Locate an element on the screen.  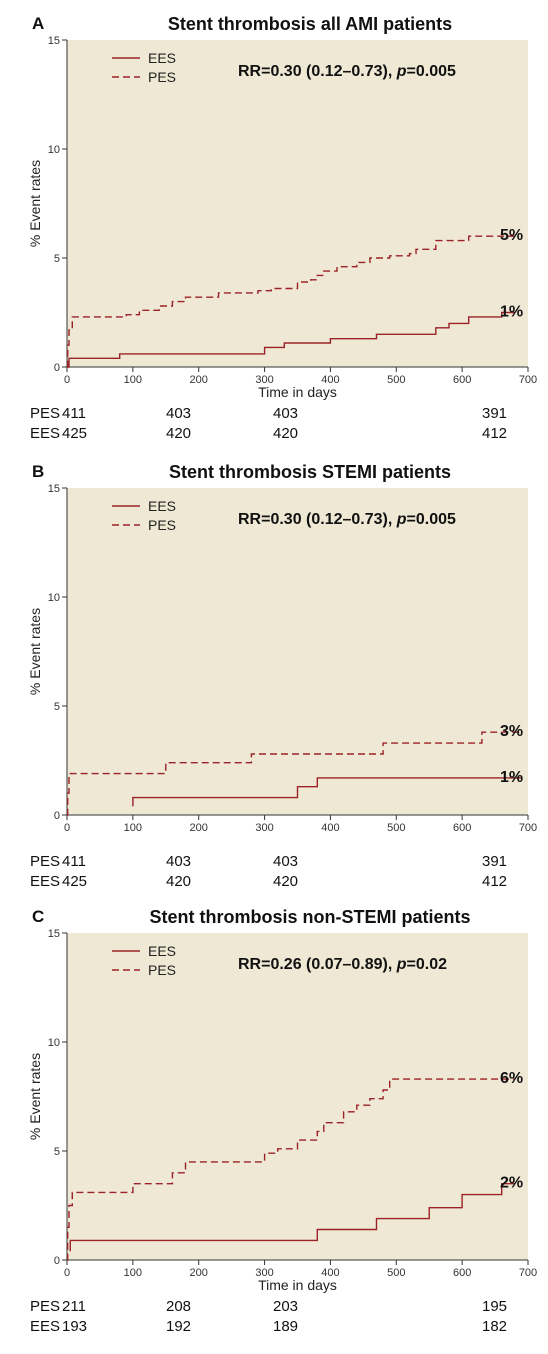
chart-title: Stent thrombosis non-STEMI patients is located at coordinates (310, 917).